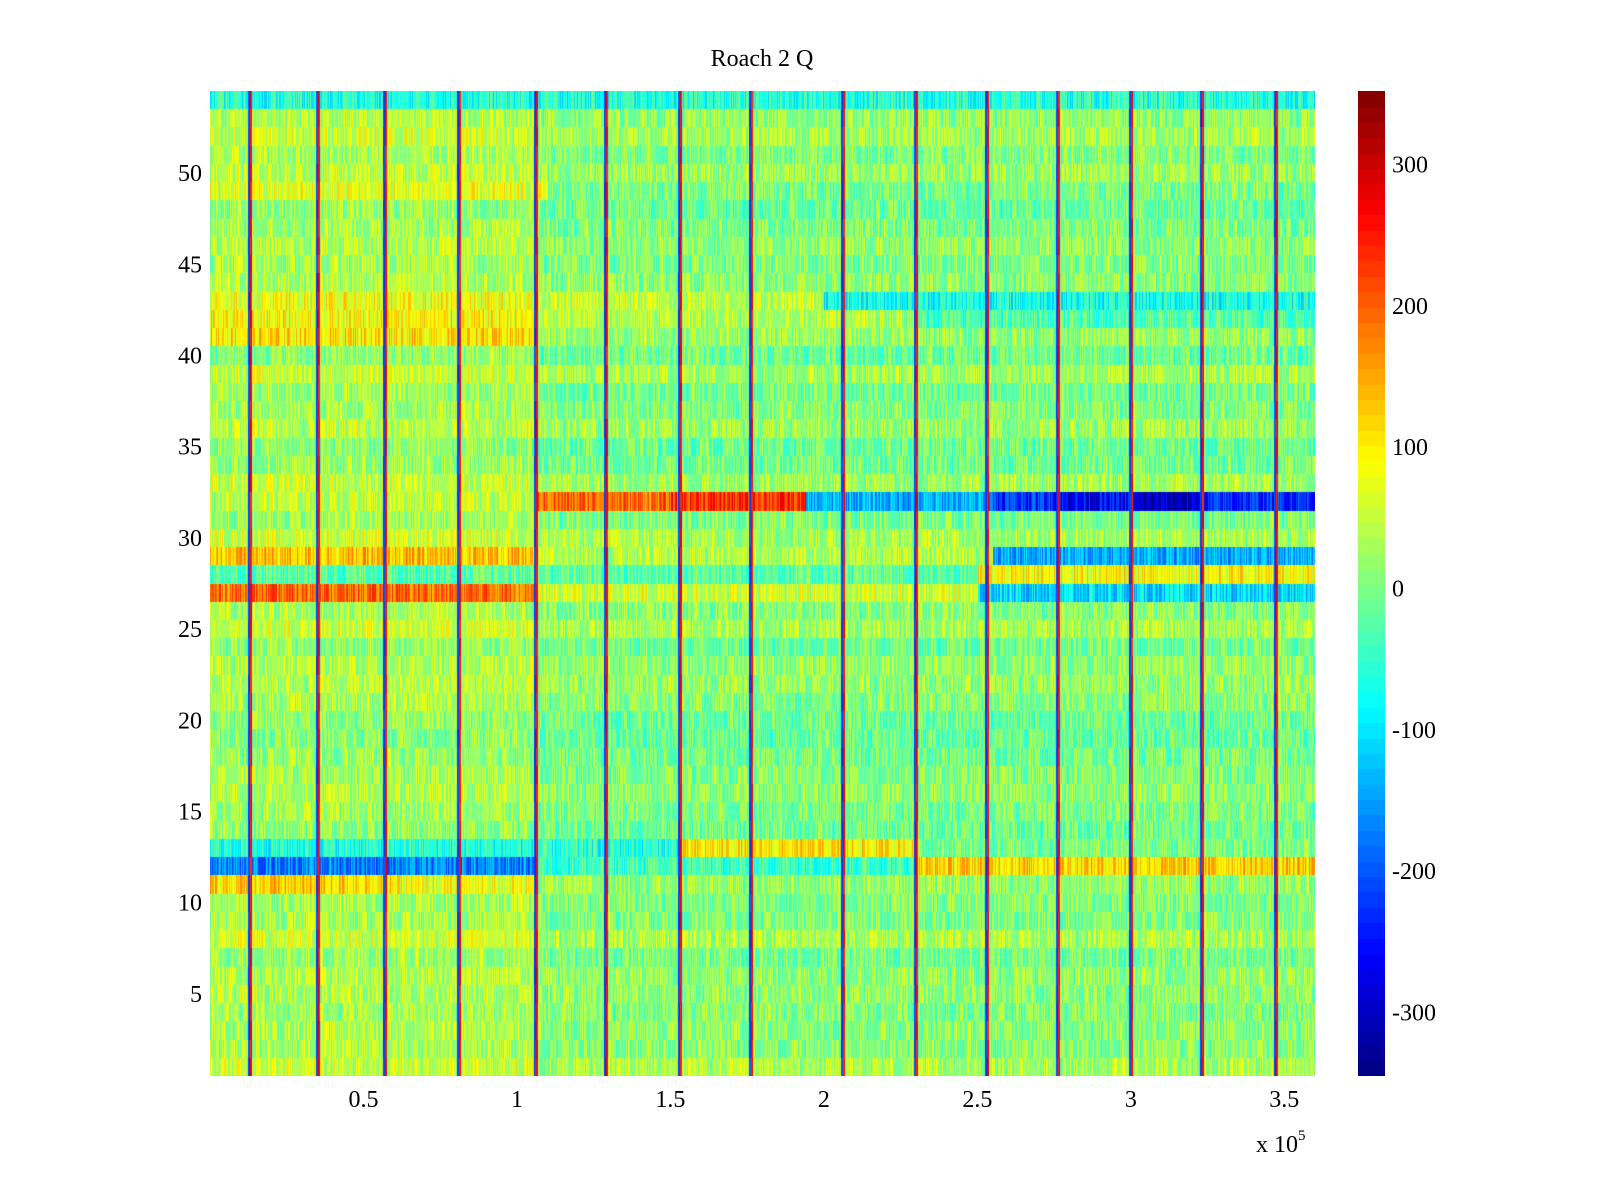 The height and width of the screenshot is (1200, 1600). What do you see at coordinates (1284, 1100) in the screenshot?
I see `x-tick-label: 3.5` at bounding box center [1284, 1100].